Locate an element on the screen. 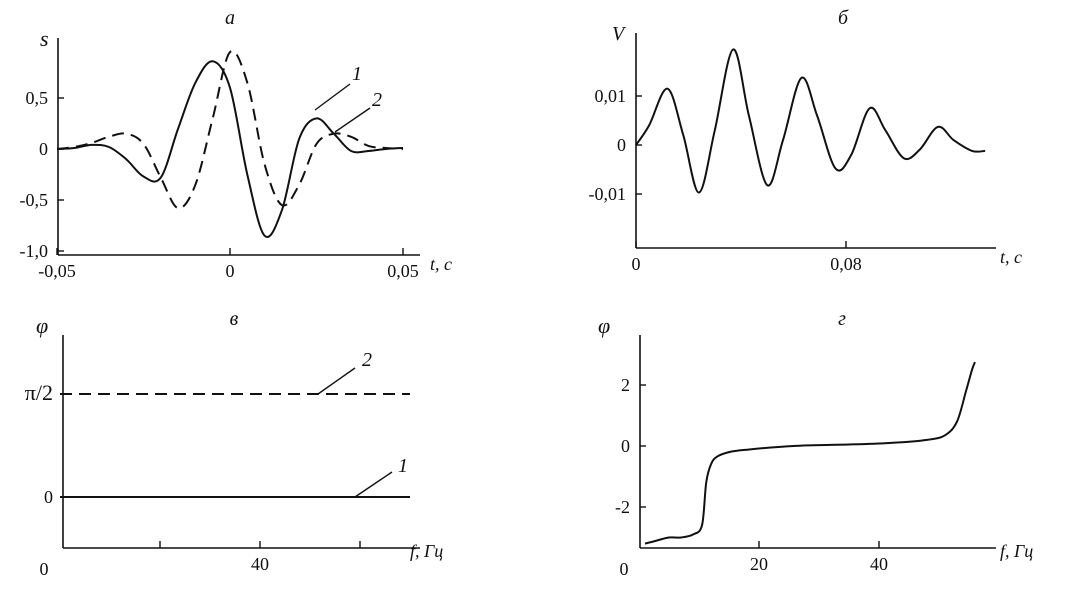  panel-b-series-line is located at coordinates (810, 121).